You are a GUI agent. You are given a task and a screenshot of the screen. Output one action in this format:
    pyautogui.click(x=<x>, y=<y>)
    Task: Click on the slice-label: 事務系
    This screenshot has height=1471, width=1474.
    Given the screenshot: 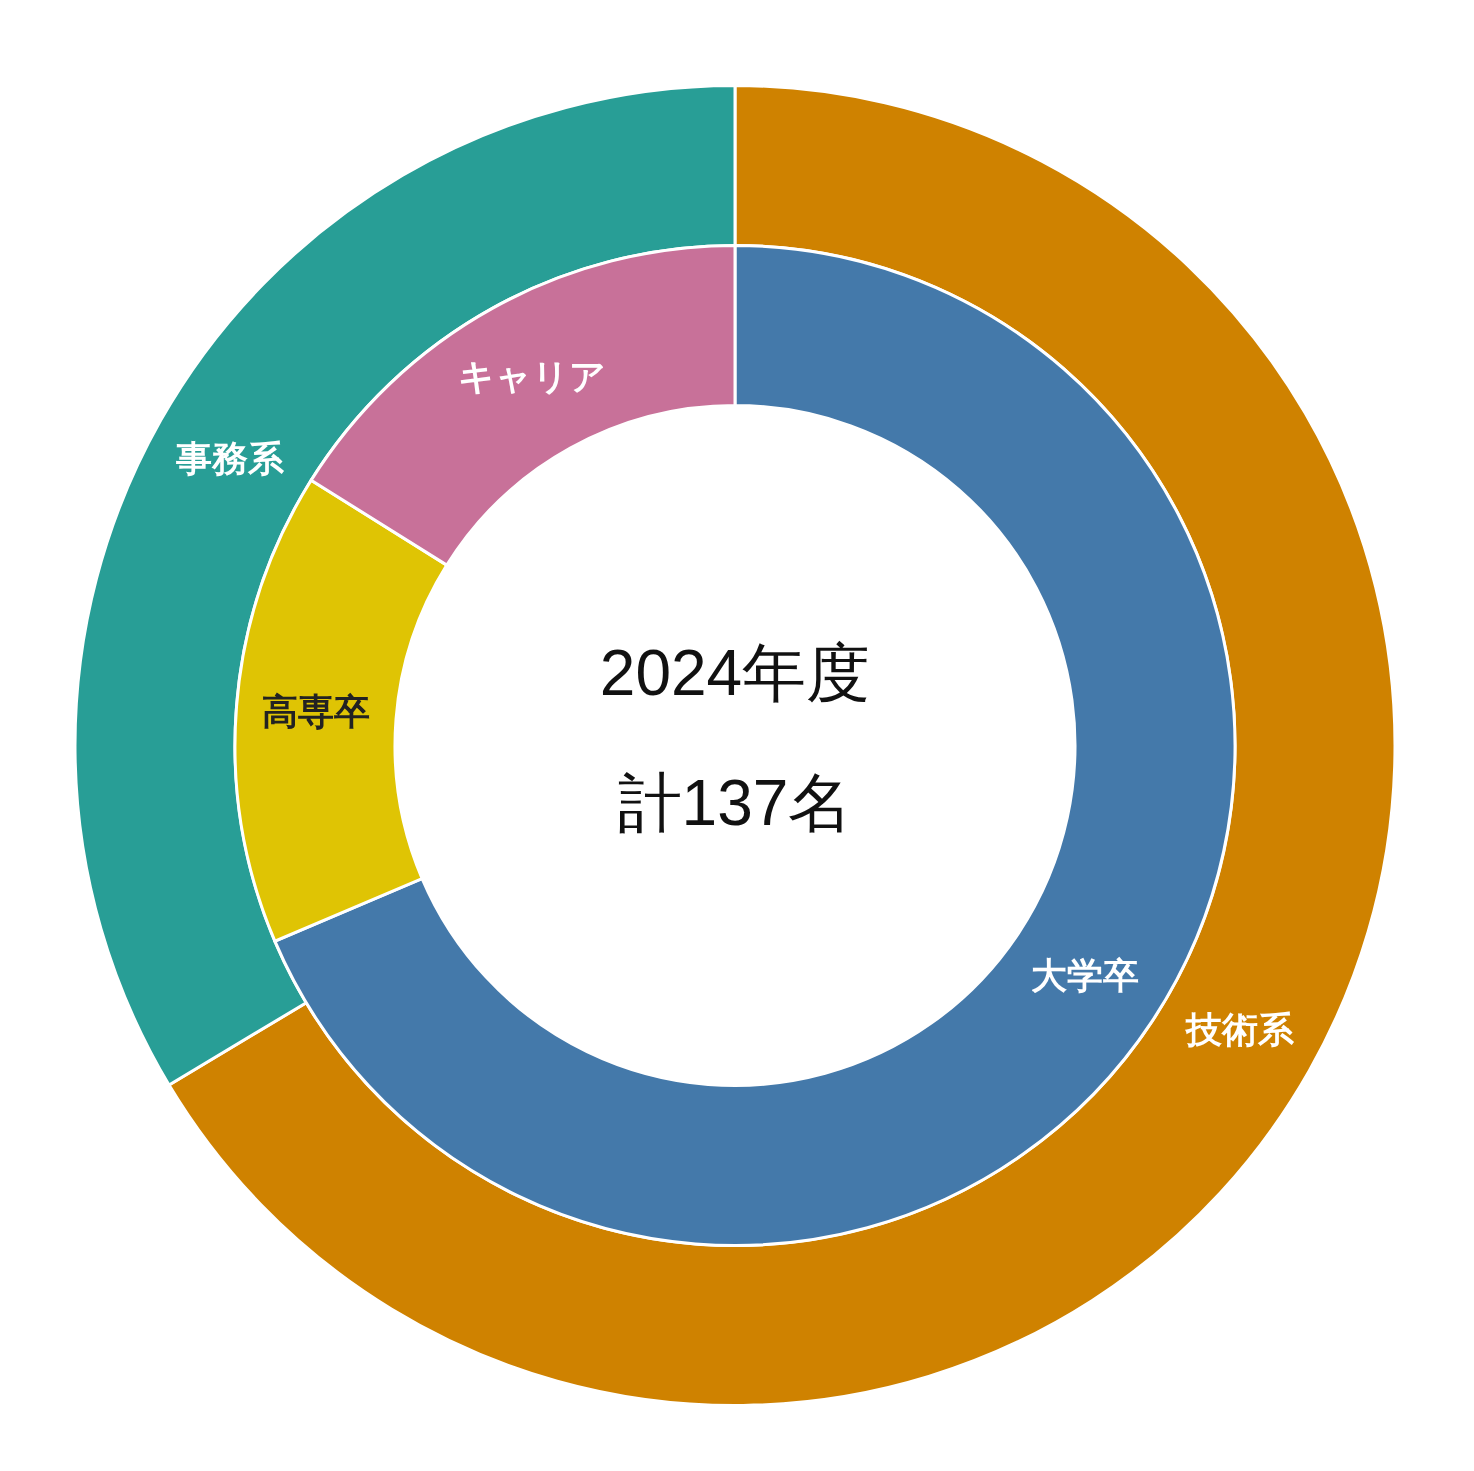 What is the action you would take?
    pyautogui.click(x=230, y=458)
    